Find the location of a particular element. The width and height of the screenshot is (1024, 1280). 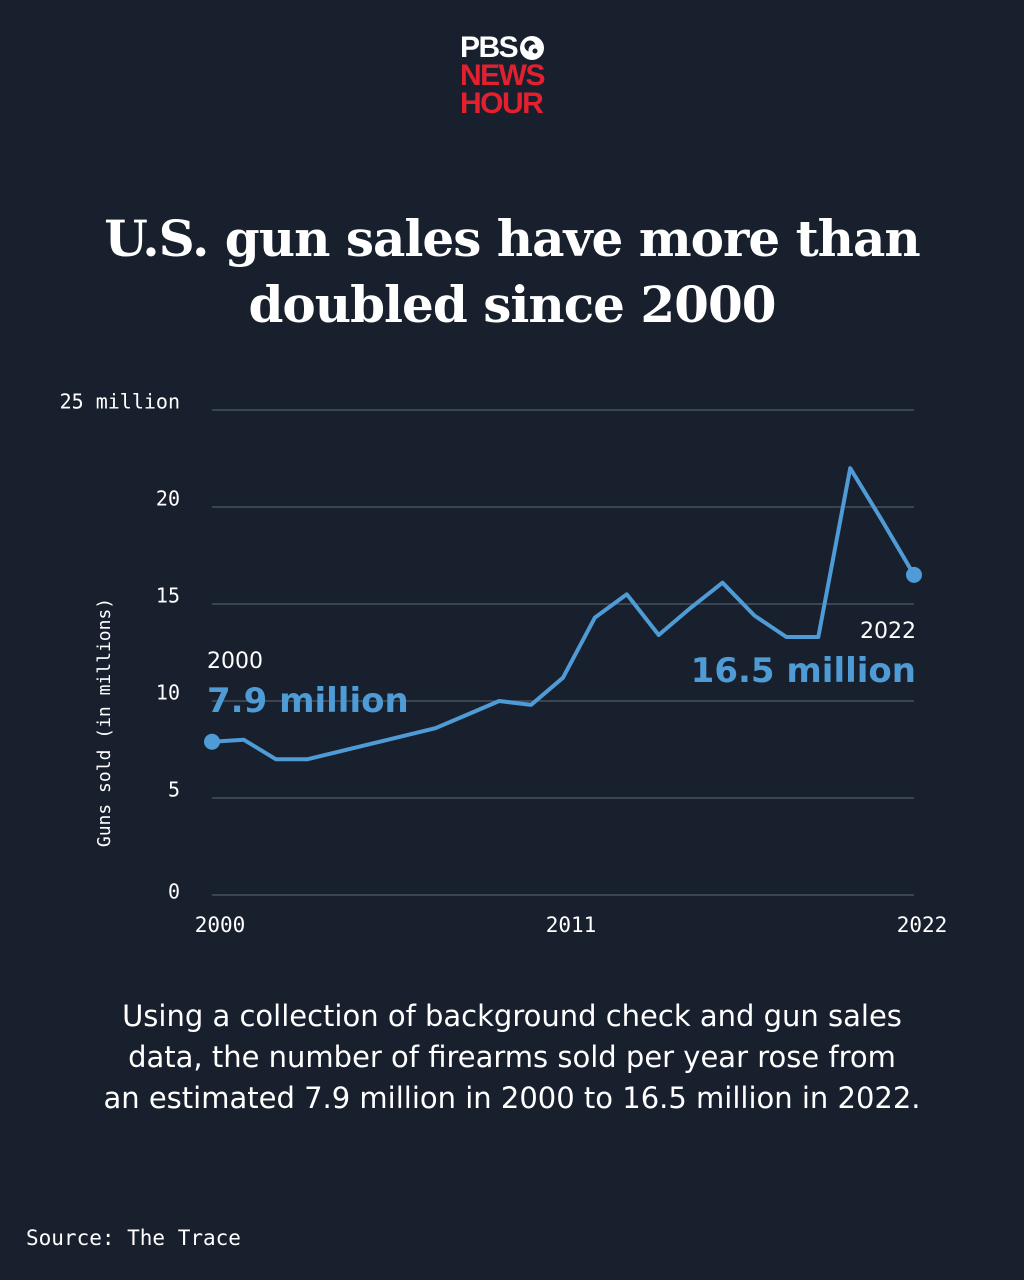

y-tick-label: 25 million is located at coordinates (120, 402).